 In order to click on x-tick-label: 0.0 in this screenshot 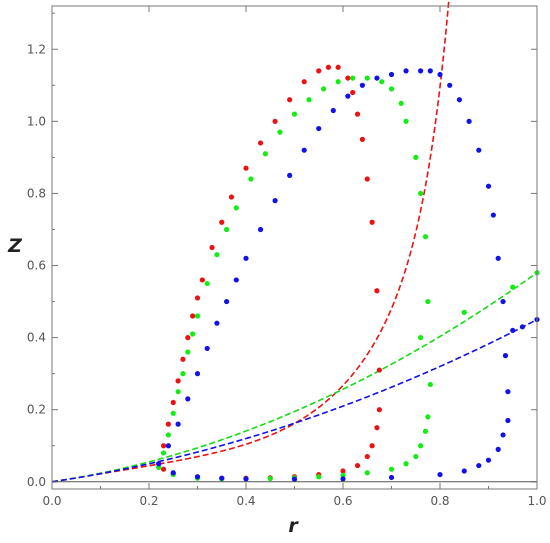, I will do `click(51, 501)`.